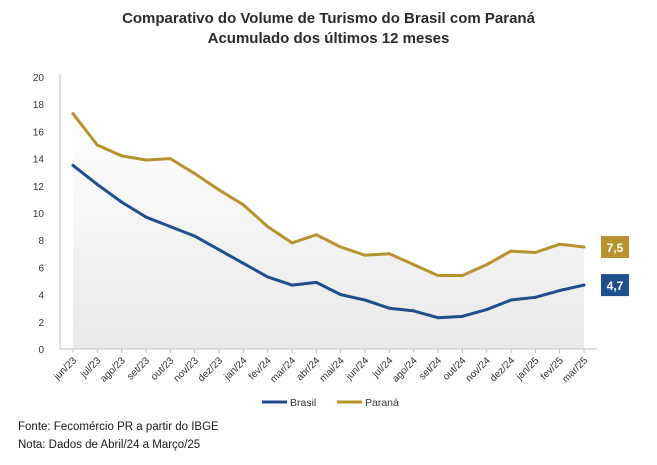 The width and height of the screenshot is (657, 465). What do you see at coordinates (39, 132) in the screenshot?
I see `y-tick-label: 16` at bounding box center [39, 132].